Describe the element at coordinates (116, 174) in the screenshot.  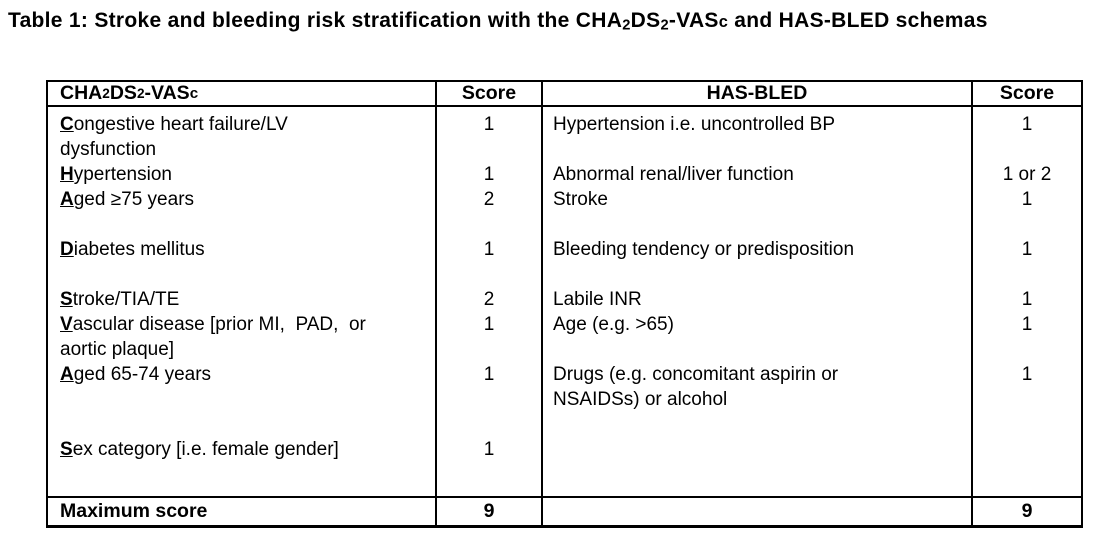
I see `cha-criteria-line: Hypertension` at that location.